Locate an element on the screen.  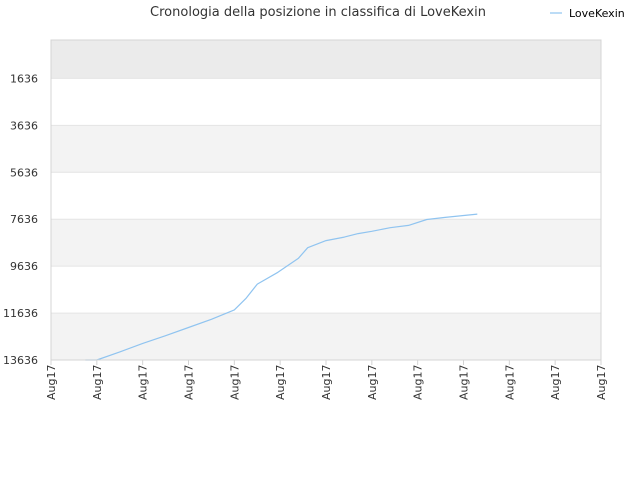
y-tick-label: 5636 is located at coordinates (24, 172).